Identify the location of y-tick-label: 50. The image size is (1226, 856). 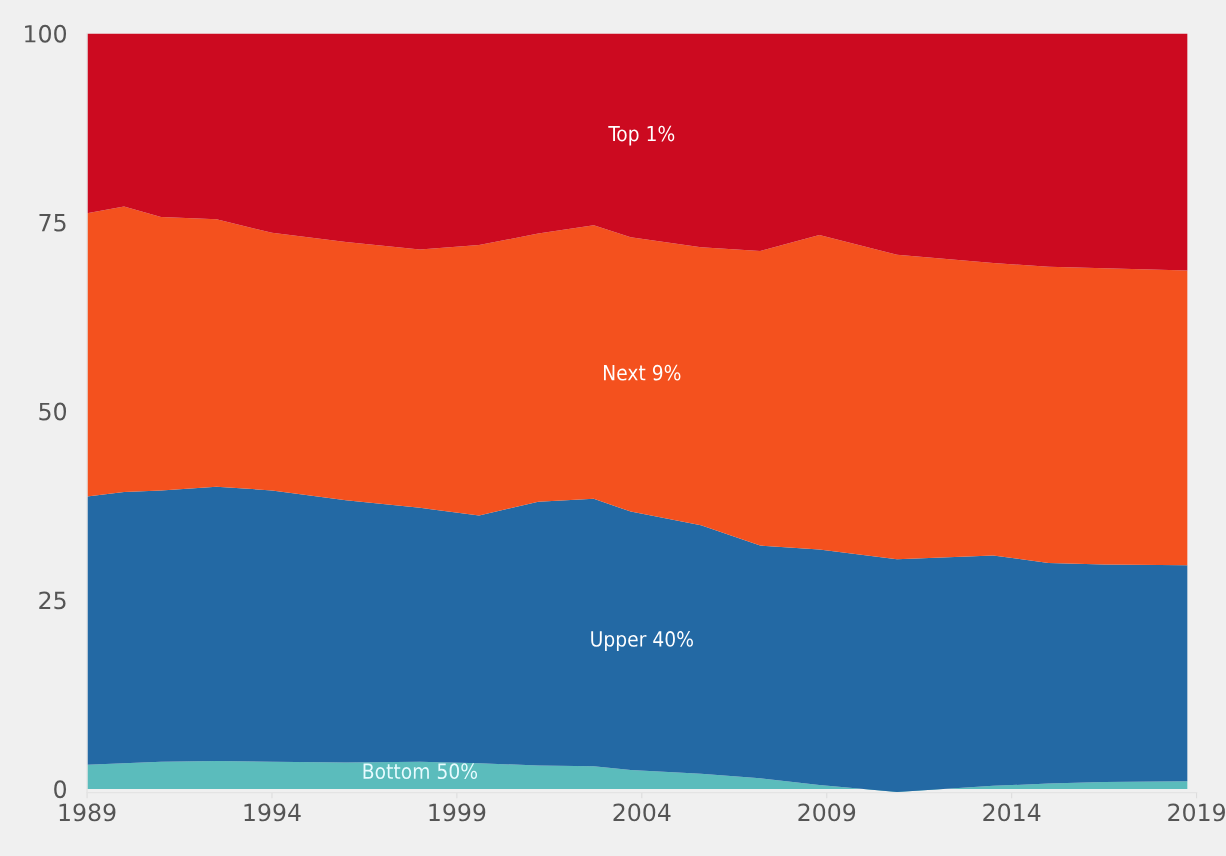
(53, 411).